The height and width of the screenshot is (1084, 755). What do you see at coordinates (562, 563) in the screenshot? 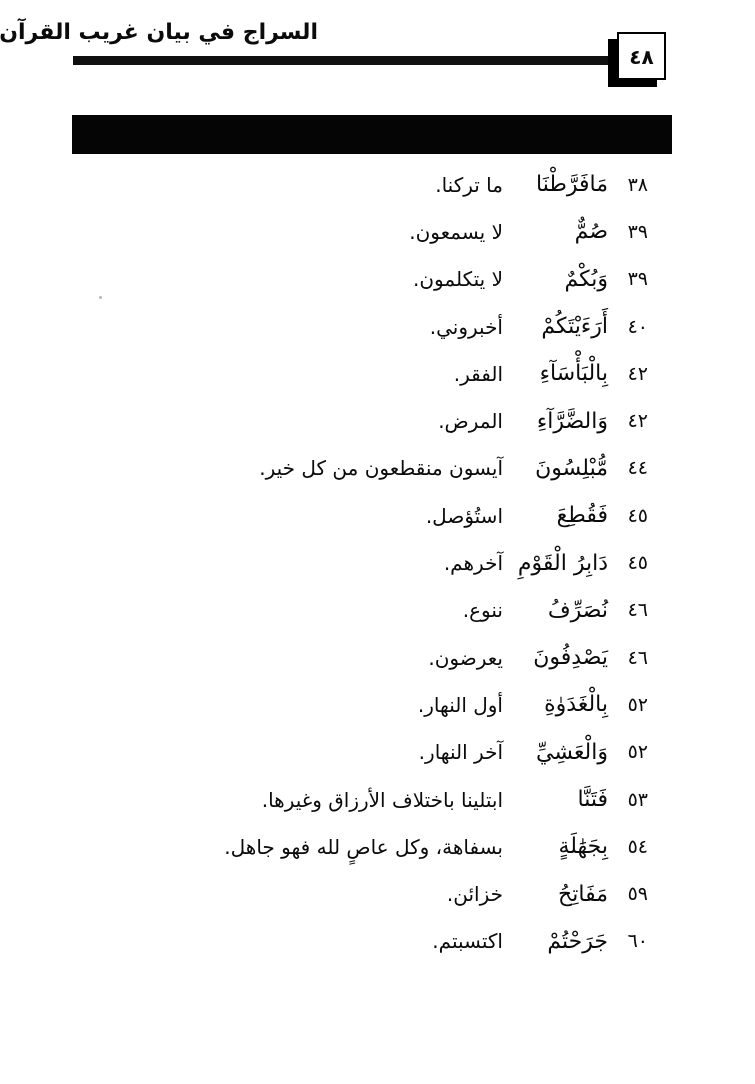
I see `quran-word: دَابِرُ الْقَوْمِ` at bounding box center [562, 563].